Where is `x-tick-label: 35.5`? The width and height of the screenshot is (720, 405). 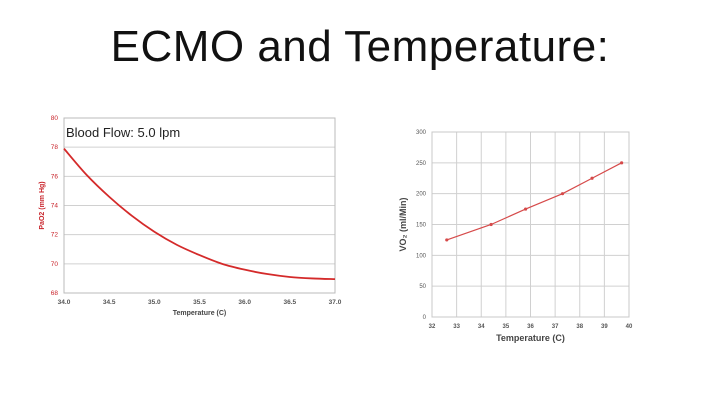 x-tick-label: 35.5 is located at coordinates (199, 302).